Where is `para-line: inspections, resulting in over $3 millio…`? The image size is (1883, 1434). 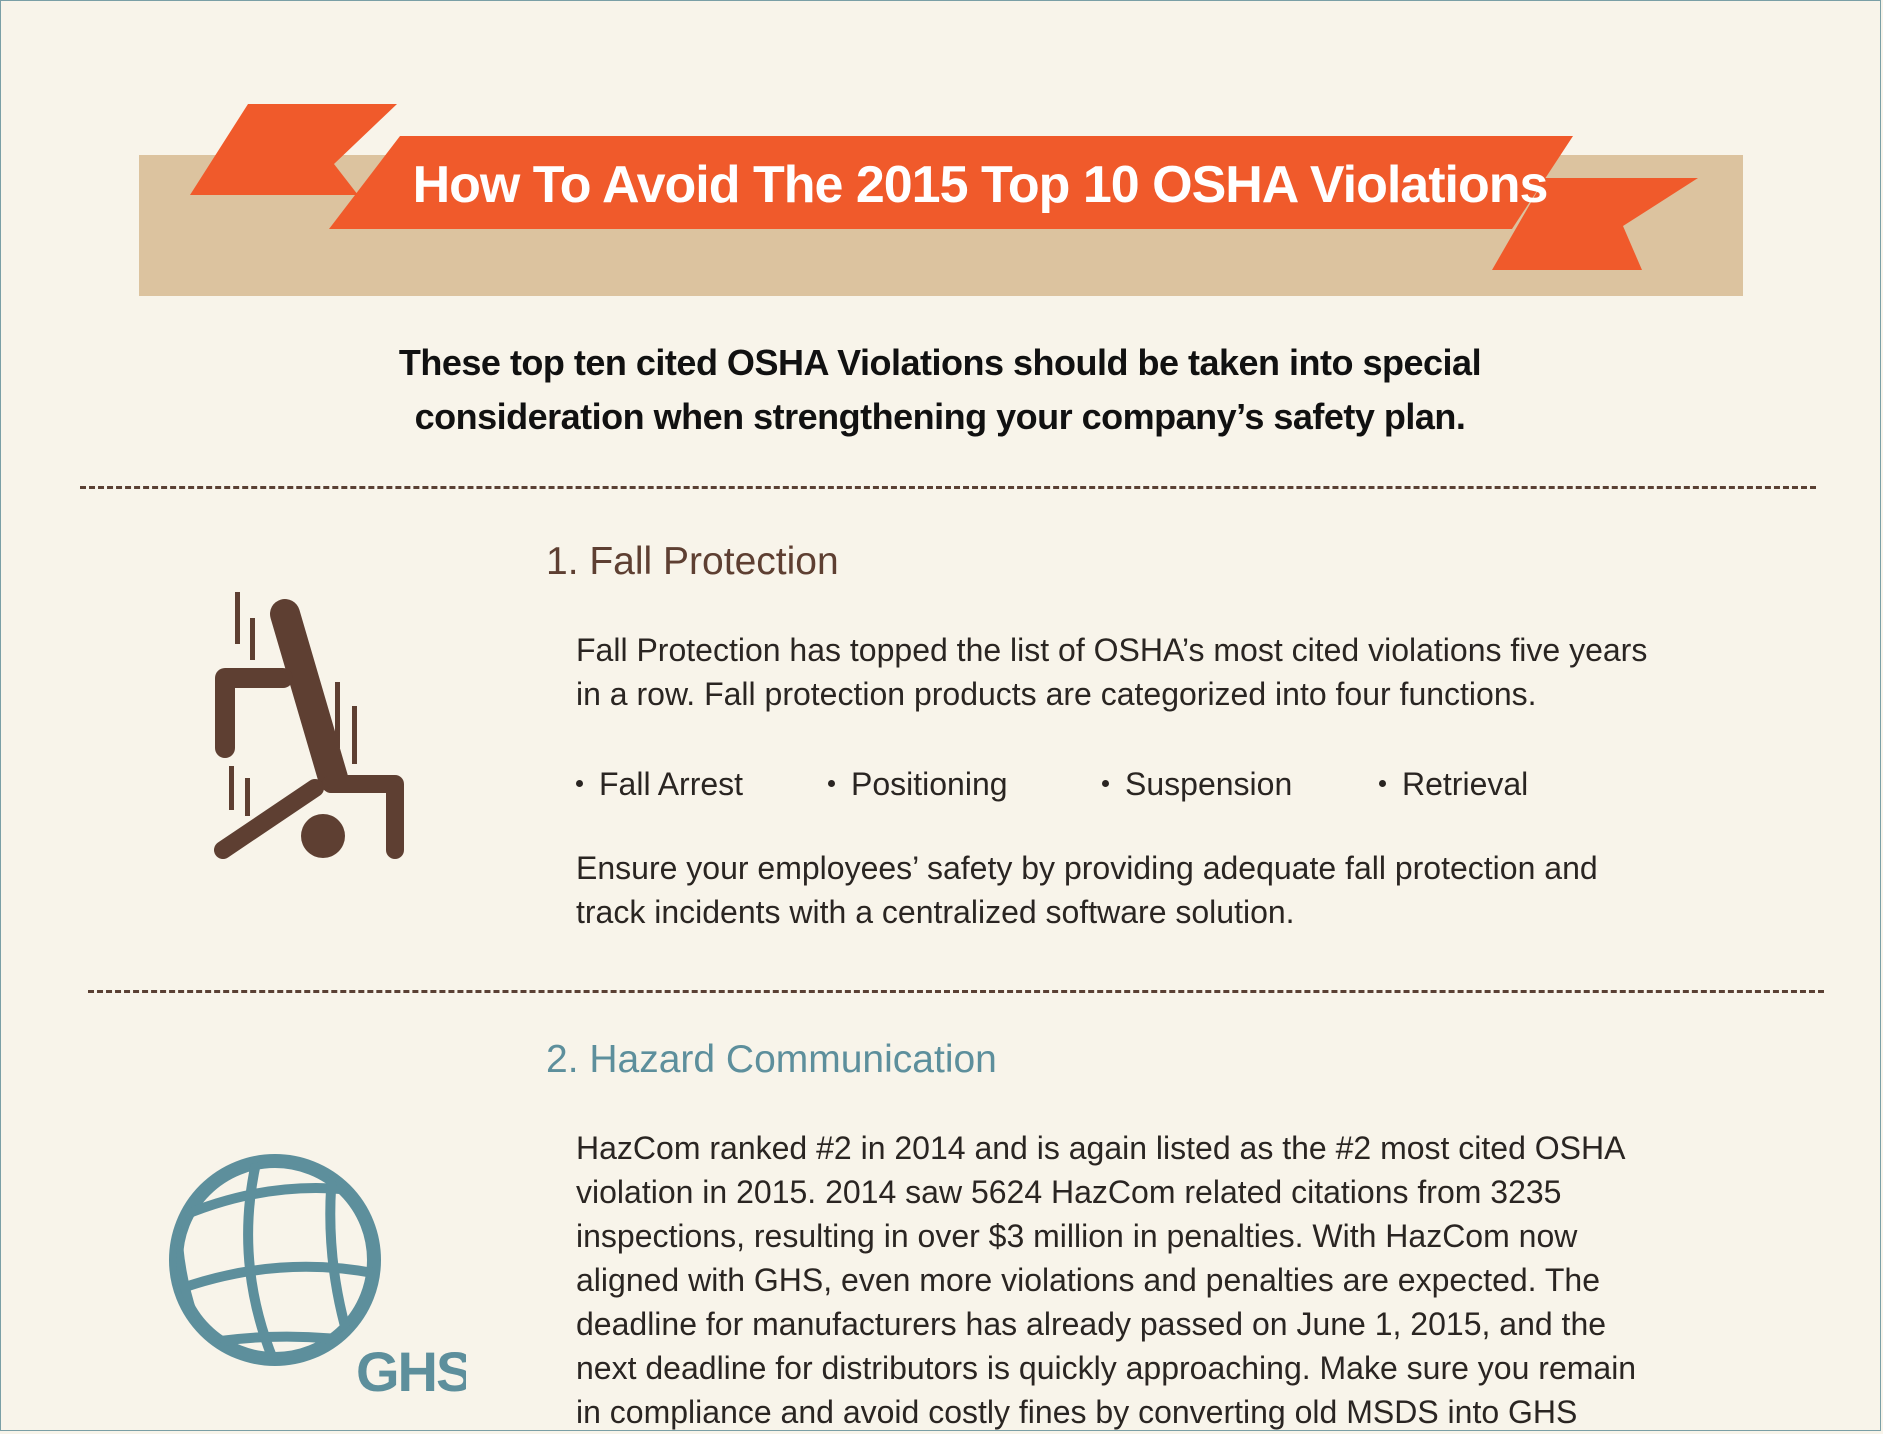 para-line: inspections, resulting in over $3 millio… is located at coordinates (1077, 1236).